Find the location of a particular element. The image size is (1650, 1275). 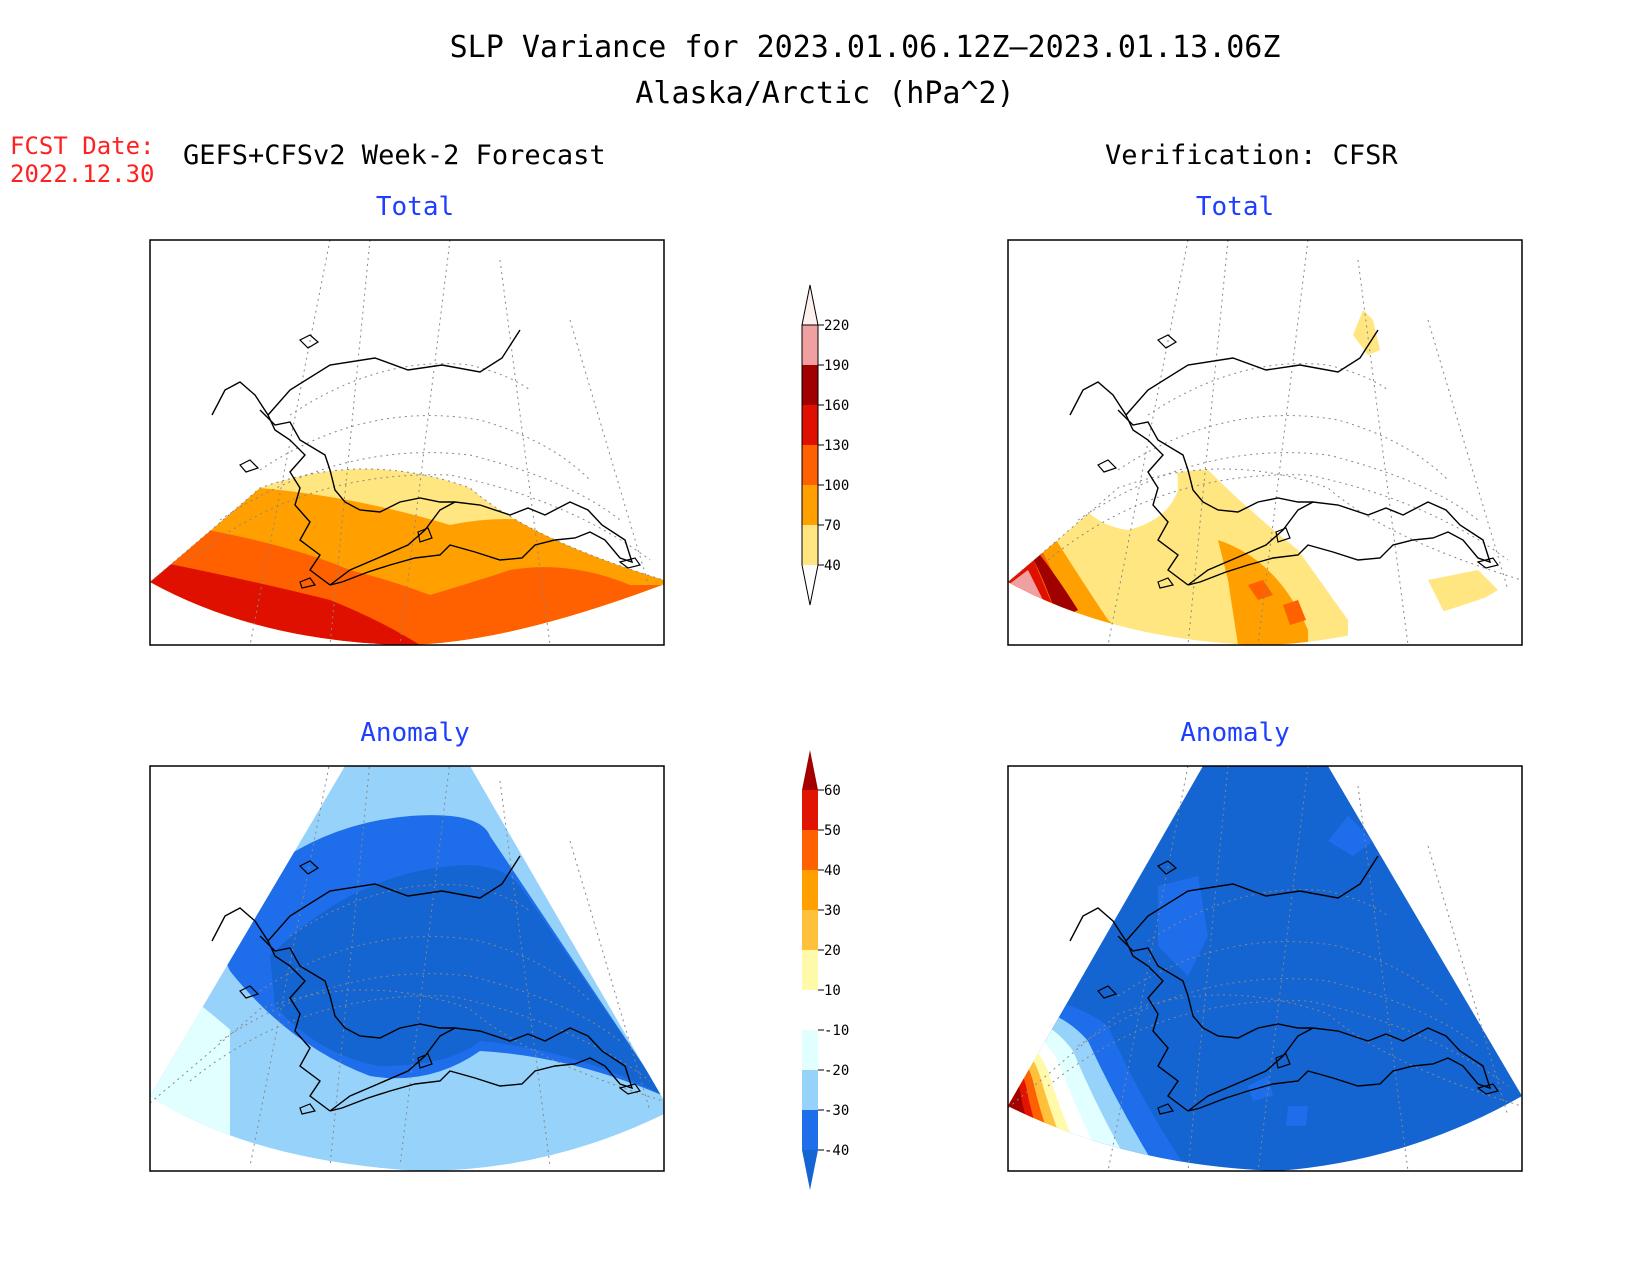

verification-header: Verification: CFSR is located at coordinates (1251, 155).